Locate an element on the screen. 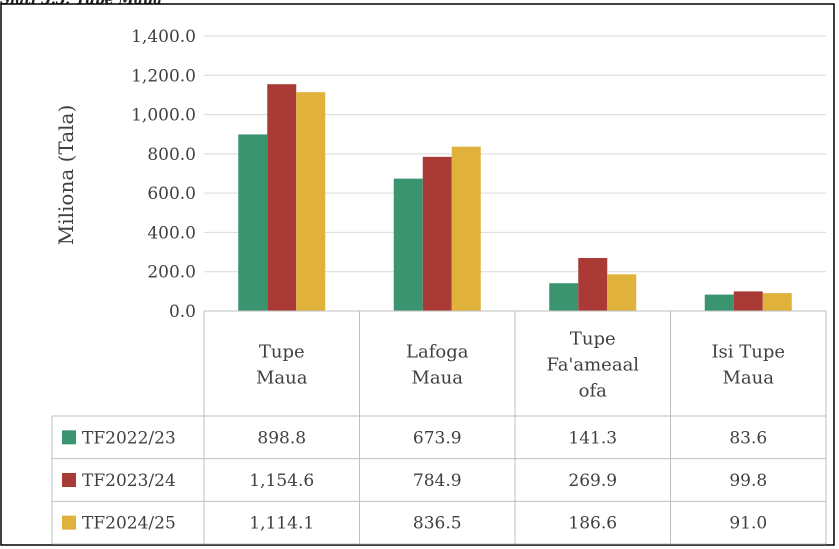 The image size is (839, 549). legend-series-name: TF2024/25 is located at coordinates (129, 524).